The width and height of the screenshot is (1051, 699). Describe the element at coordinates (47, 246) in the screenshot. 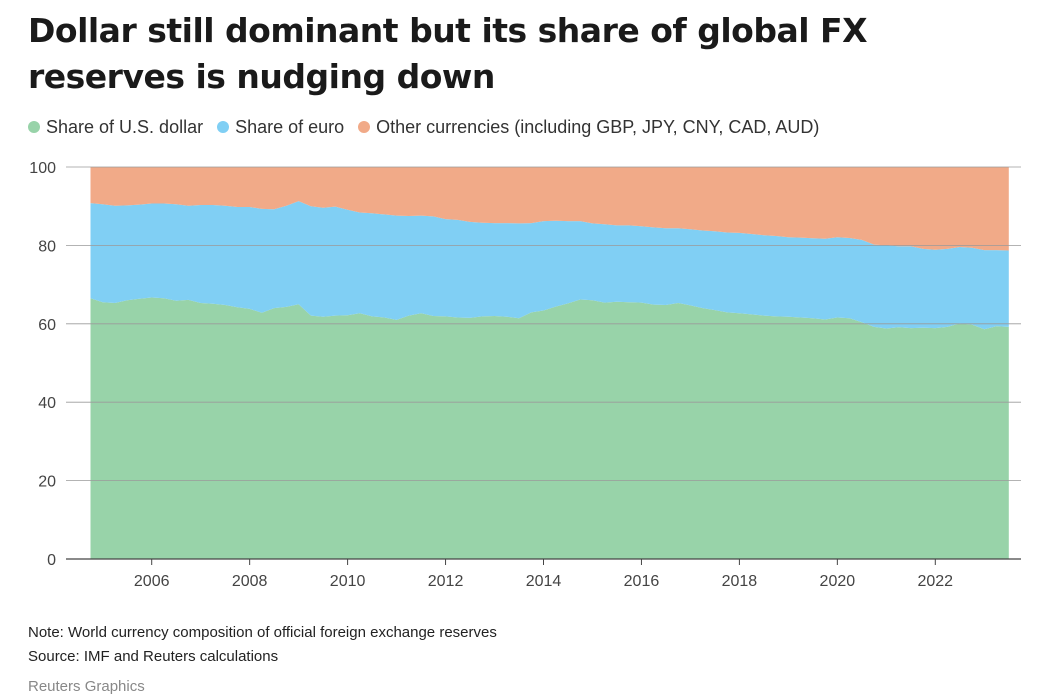

I see `y-tick-label-80: 80` at that location.